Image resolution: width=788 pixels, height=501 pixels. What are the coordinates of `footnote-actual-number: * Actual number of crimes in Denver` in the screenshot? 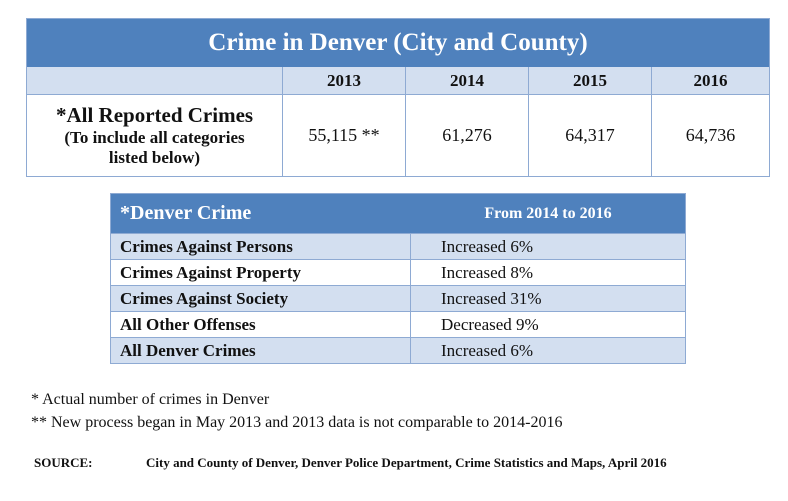 It's located at (150, 399).